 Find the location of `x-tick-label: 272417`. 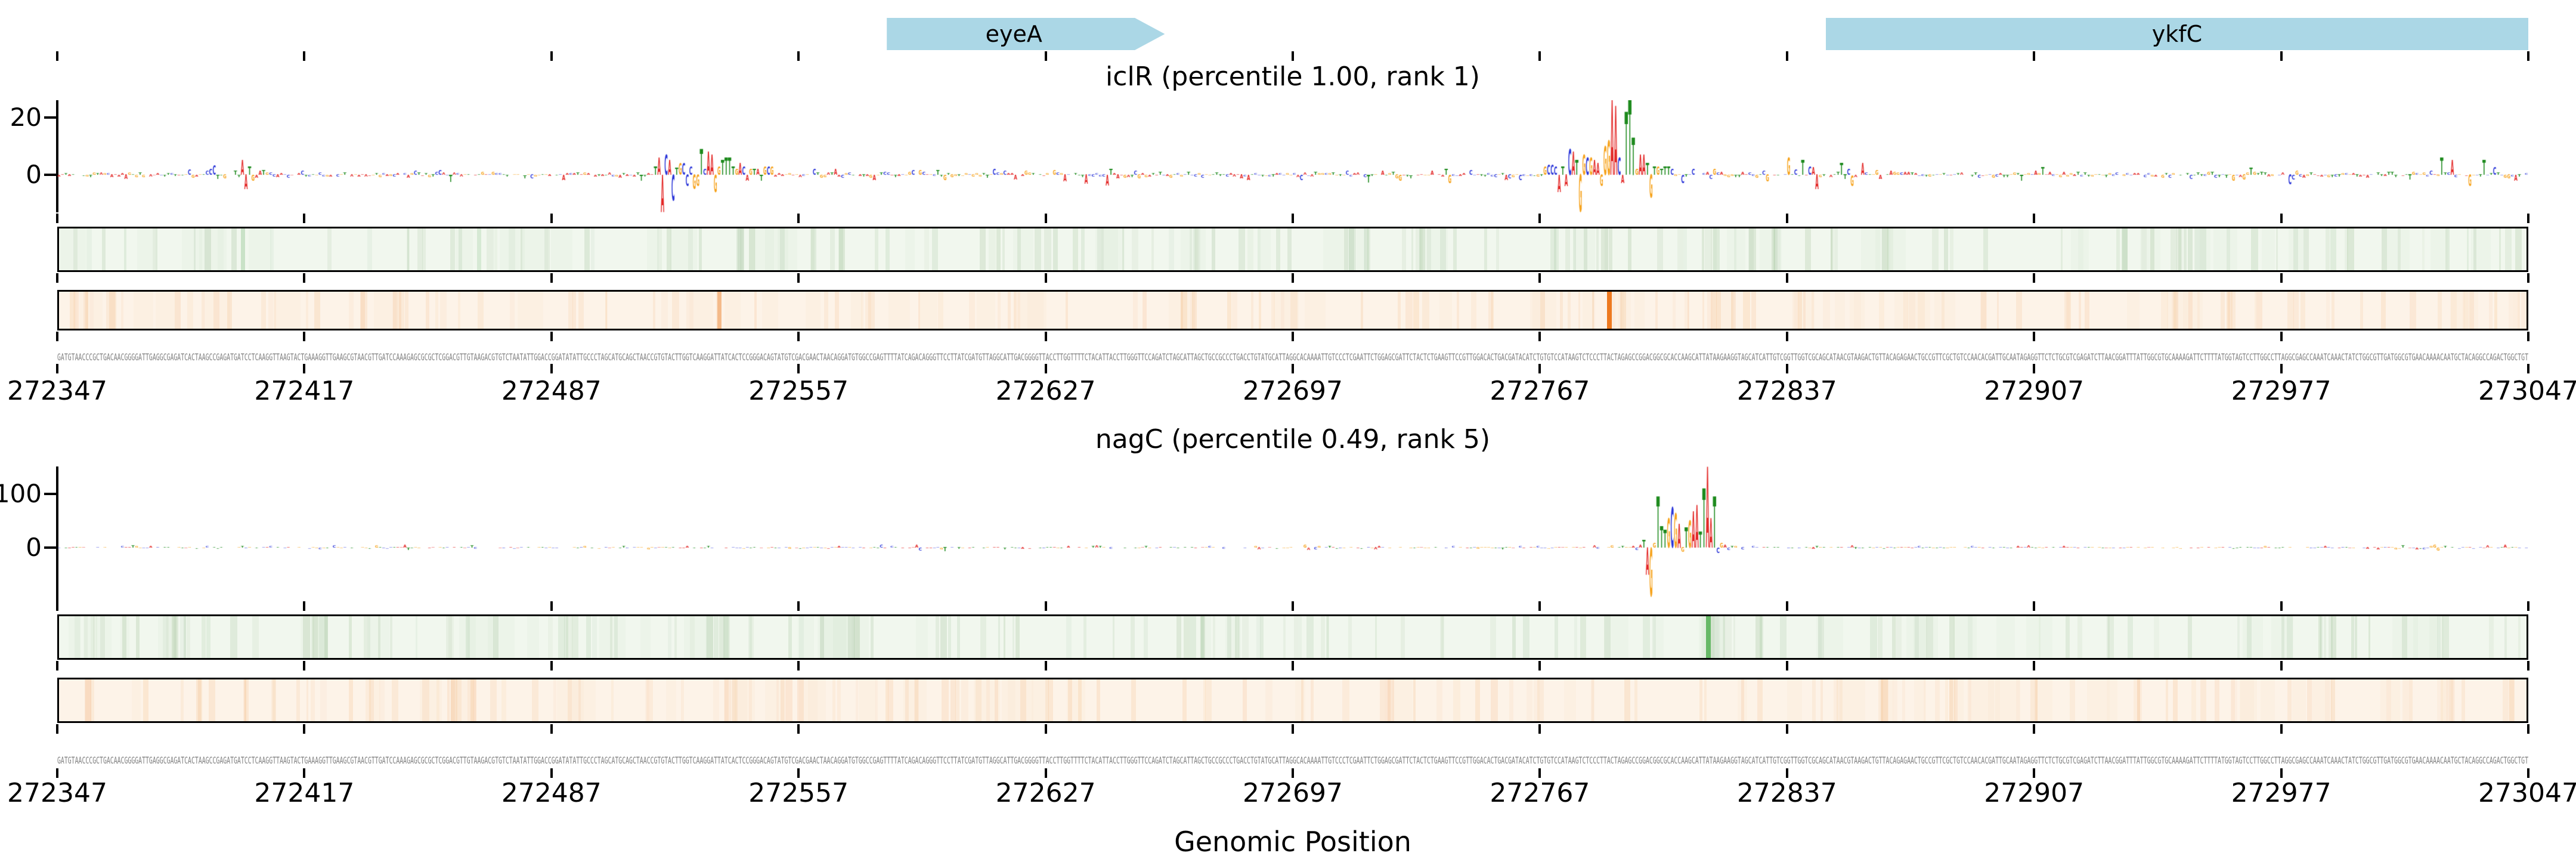

x-tick-label: 272417 is located at coordinates (304, 391).